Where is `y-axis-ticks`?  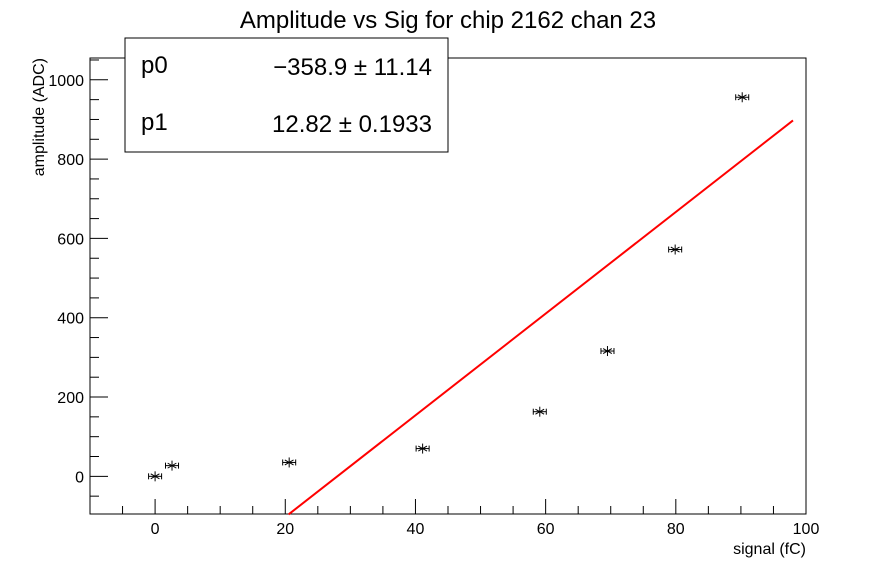 y-axis-ticks is located at coordinates (99, 278).